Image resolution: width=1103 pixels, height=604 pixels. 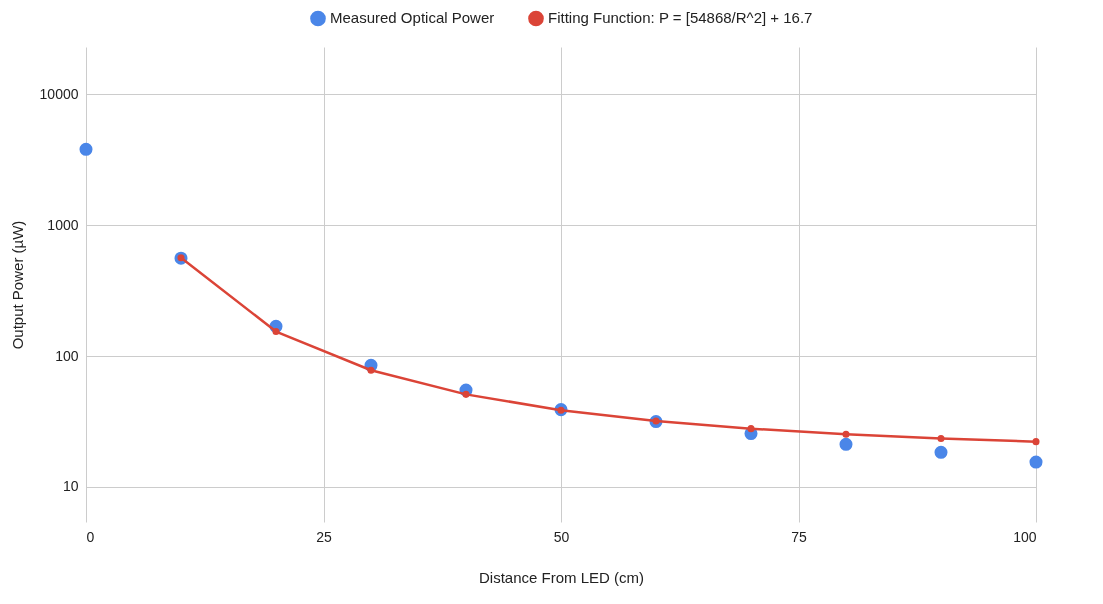 I want to click on y-tick-label: 1000, so click(x=63, y=224).